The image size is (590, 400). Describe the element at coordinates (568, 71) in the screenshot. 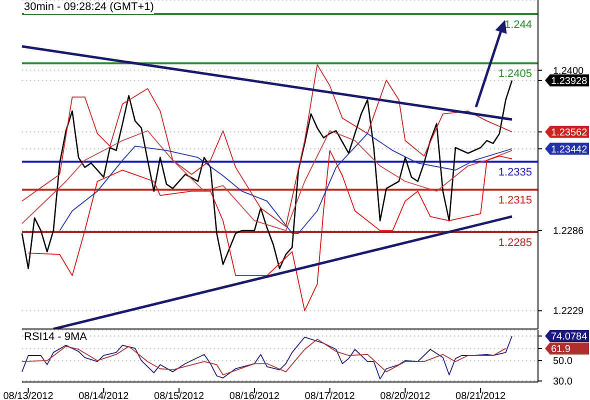

I see `y-tick-label: 1.2400` at that location.